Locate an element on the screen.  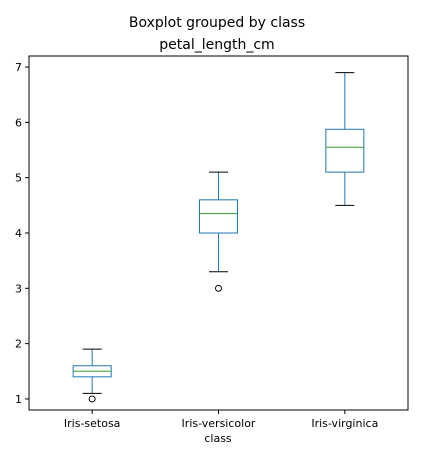
x-axis: Iris-setosa Iris-versicolor Iris-virginica is located at coordinates (221, 420).